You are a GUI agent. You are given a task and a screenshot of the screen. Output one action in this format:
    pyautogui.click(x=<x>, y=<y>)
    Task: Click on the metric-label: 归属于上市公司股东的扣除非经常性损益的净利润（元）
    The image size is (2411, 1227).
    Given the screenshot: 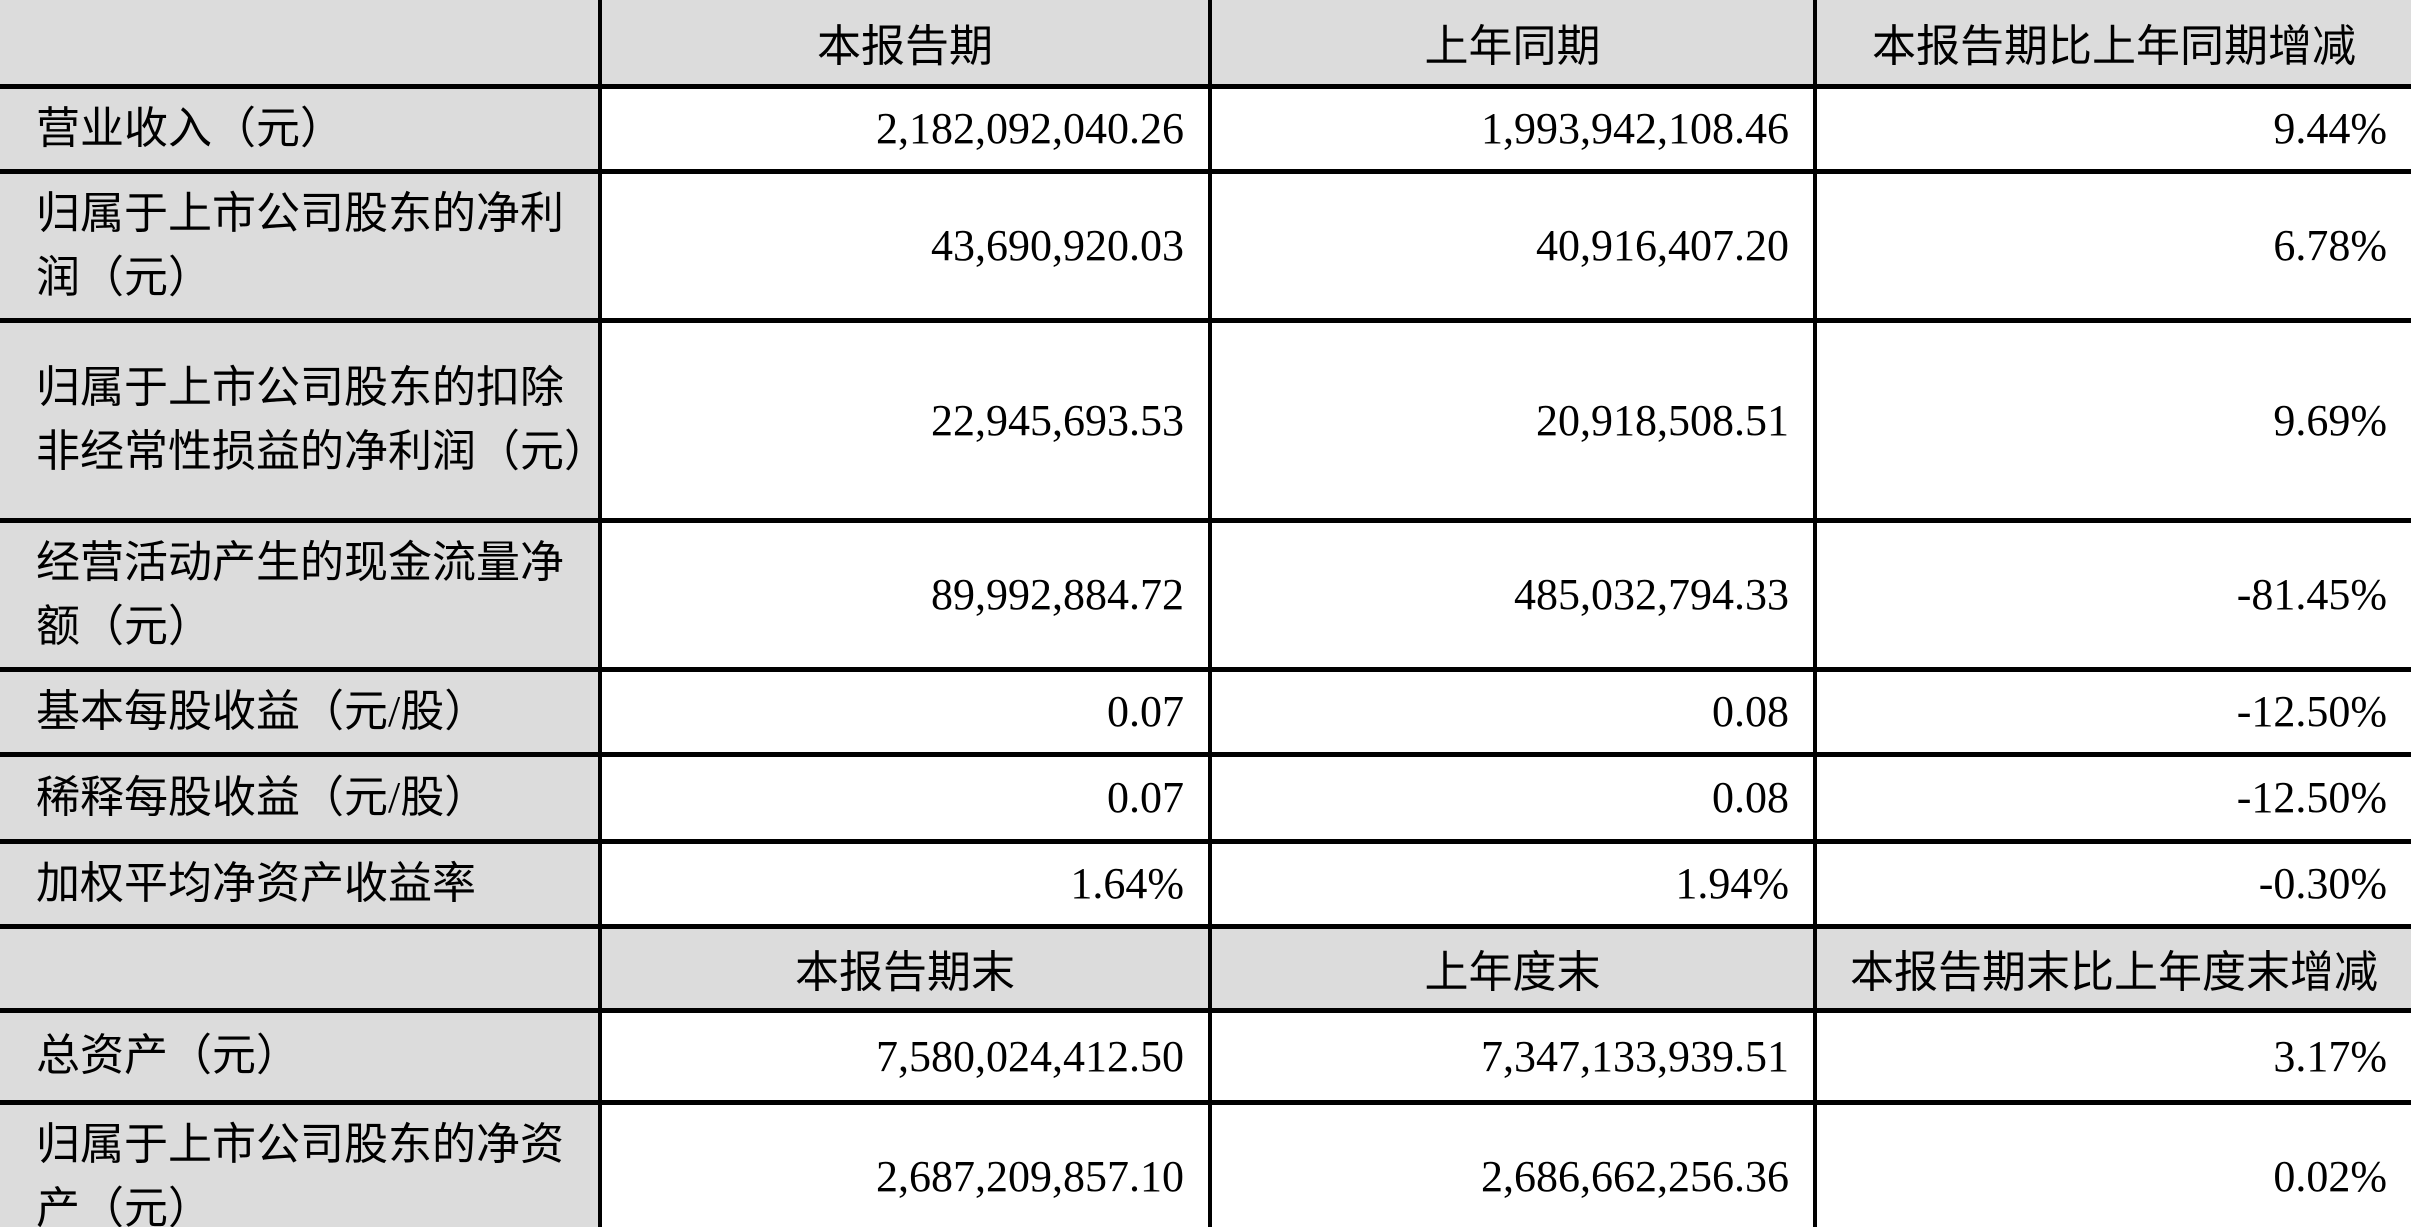 What is the action you would take?
    pyautogui.click(x=301, y=420)
    